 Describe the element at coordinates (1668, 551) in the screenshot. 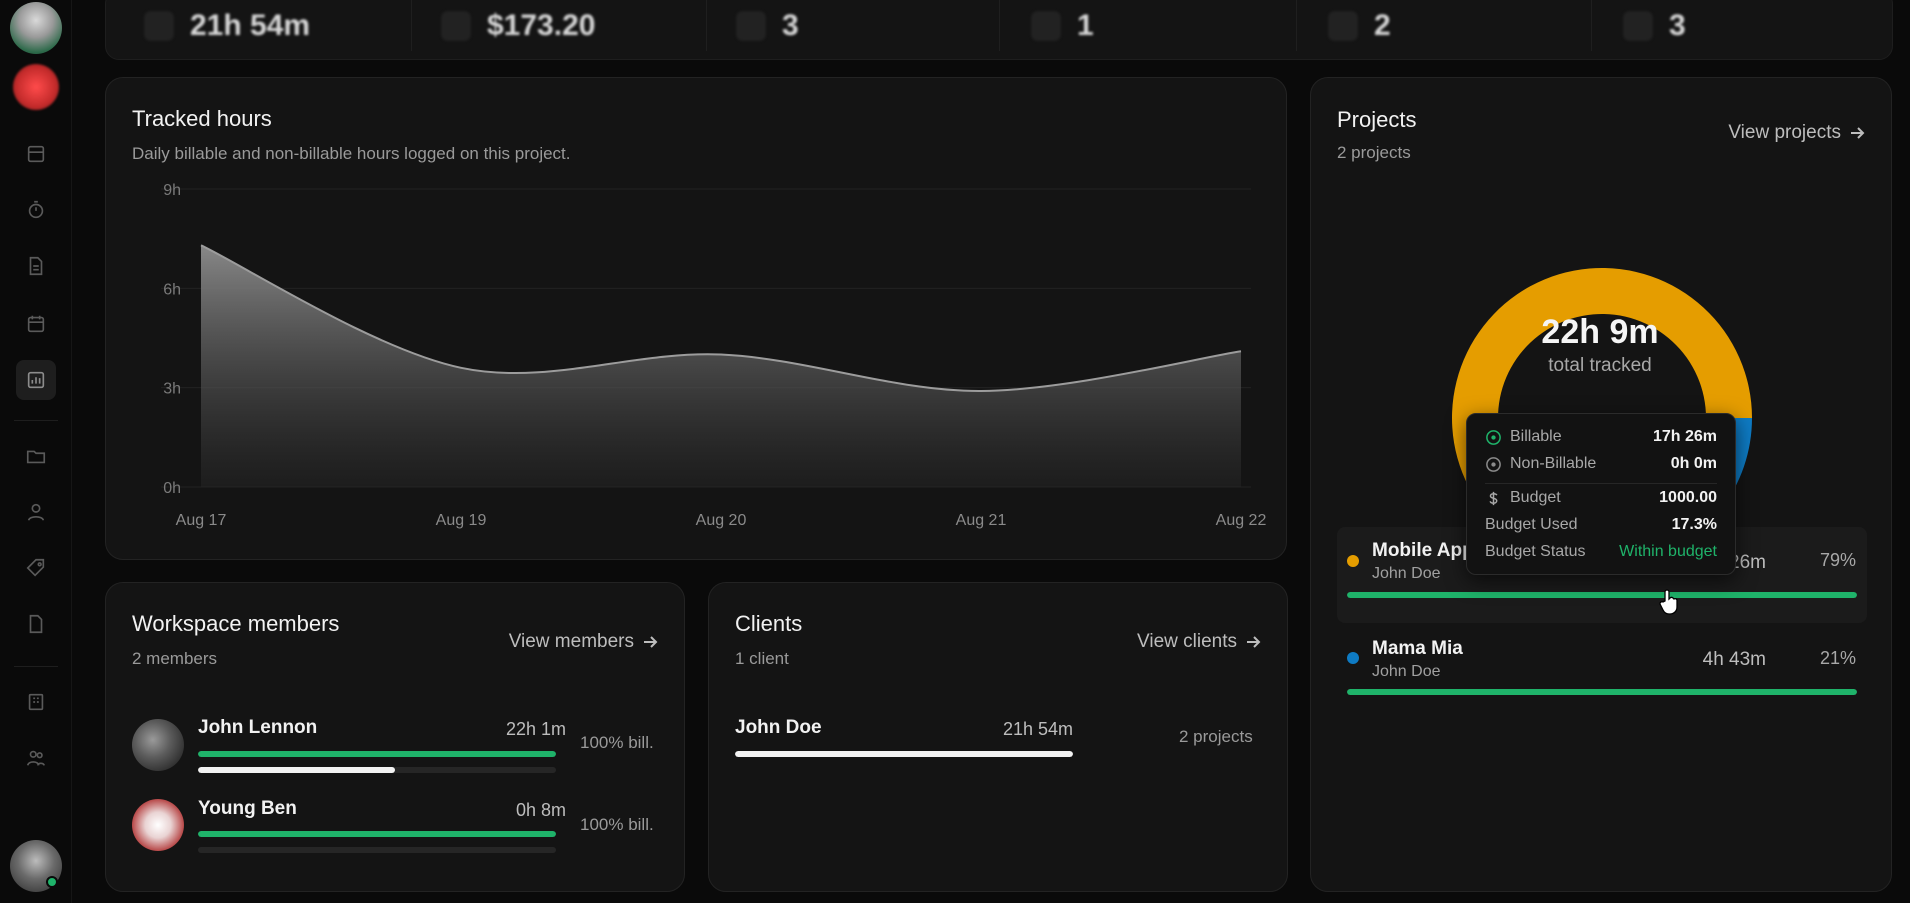

I see `tooltip-budget-status-value: Within budget` at that location.